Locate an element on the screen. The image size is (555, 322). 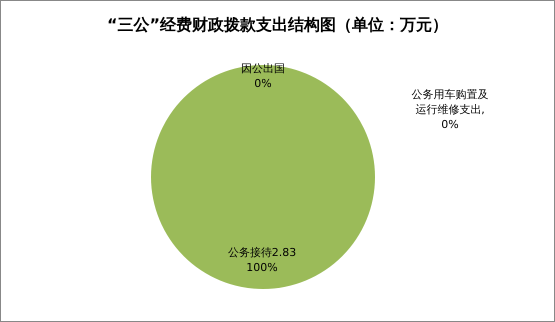
slice-label: 公务接待2.83 is located at coordinates (262, 252).